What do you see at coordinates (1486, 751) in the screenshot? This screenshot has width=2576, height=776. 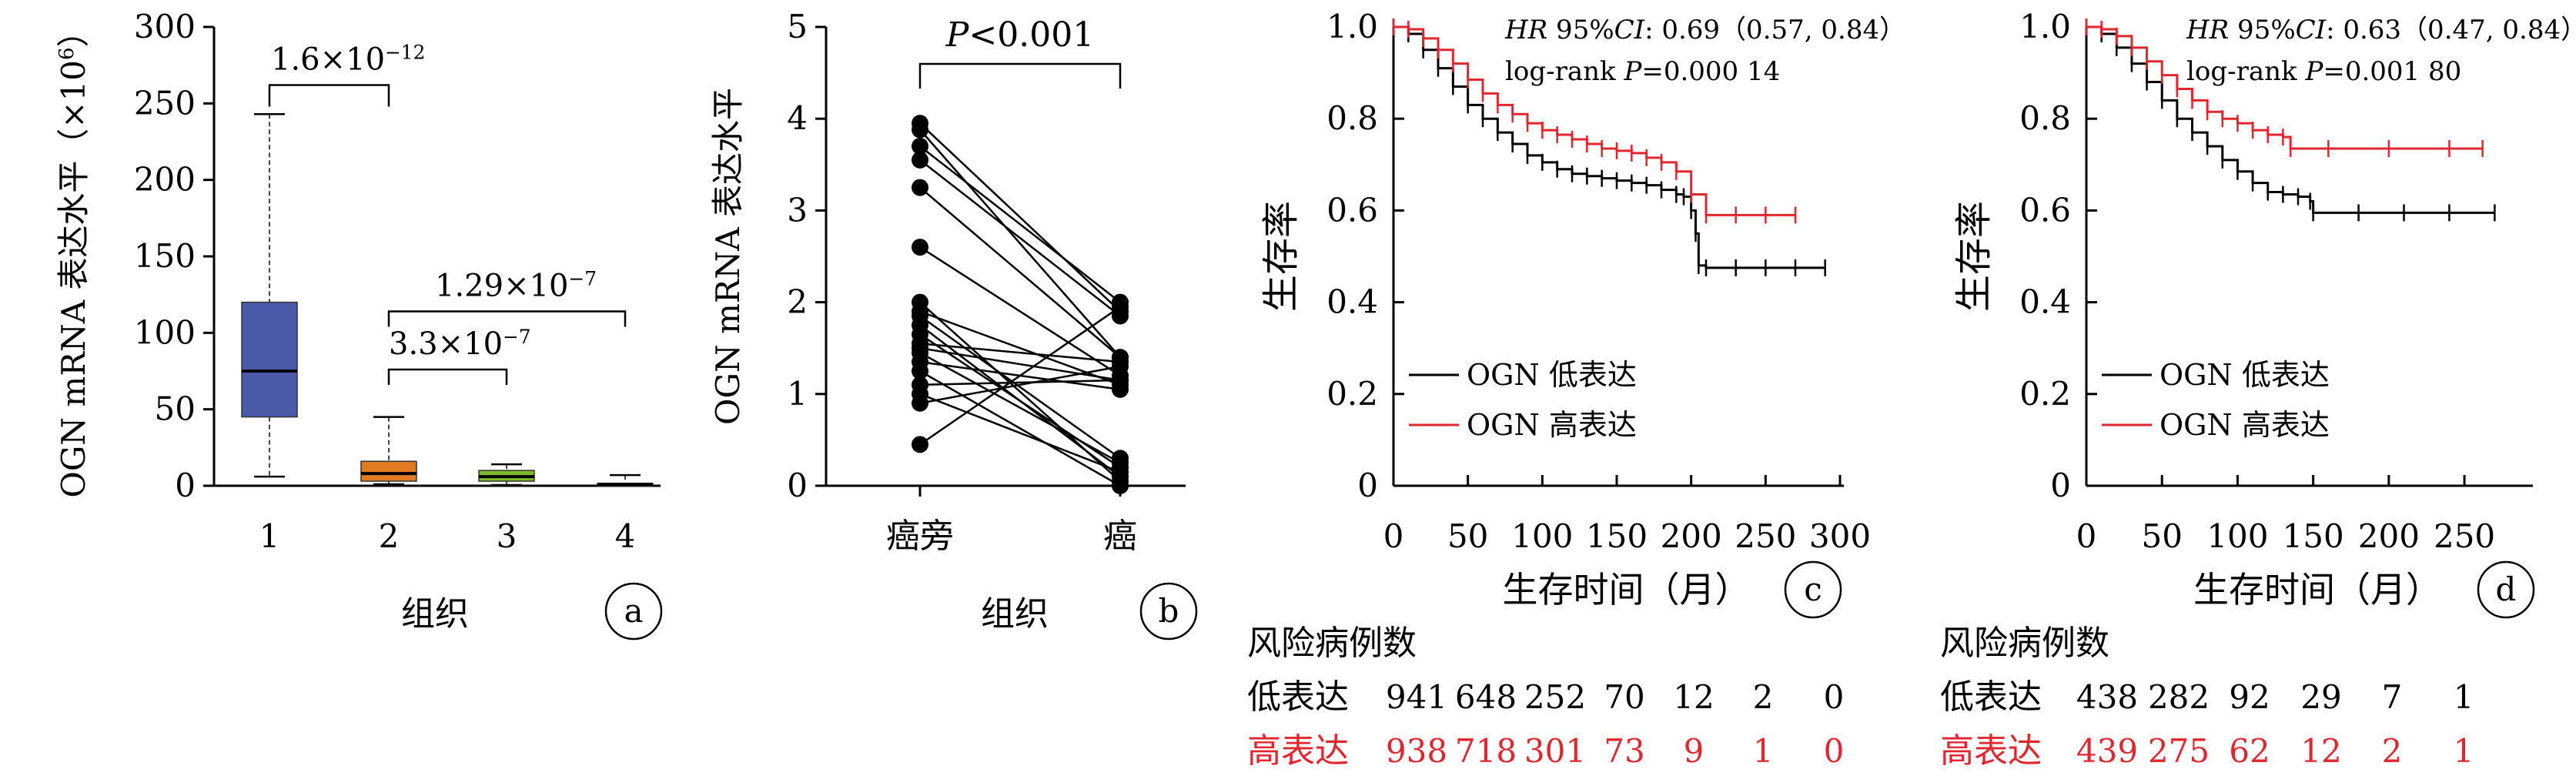 I see `risk-count: 718` at bounding box center [1486, 751].